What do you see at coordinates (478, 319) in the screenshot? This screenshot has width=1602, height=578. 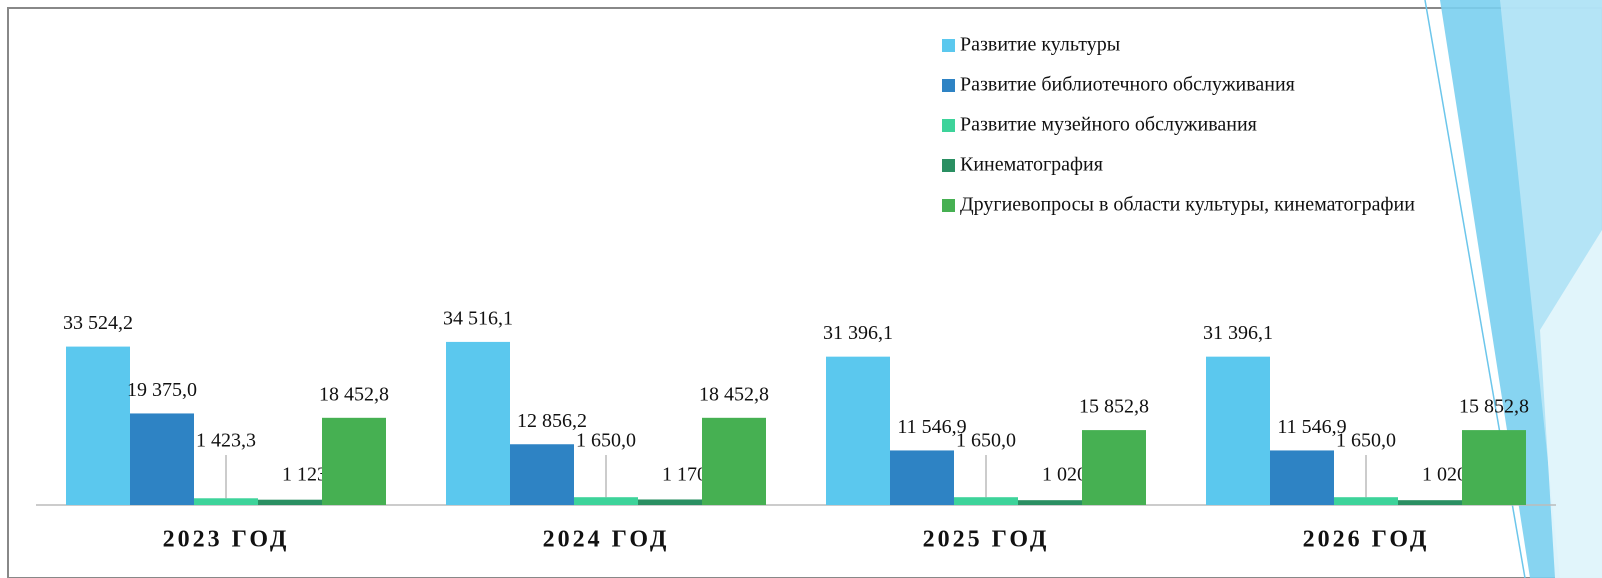 I see `value-label: 34 516,1` at bounding box center [478, 319].